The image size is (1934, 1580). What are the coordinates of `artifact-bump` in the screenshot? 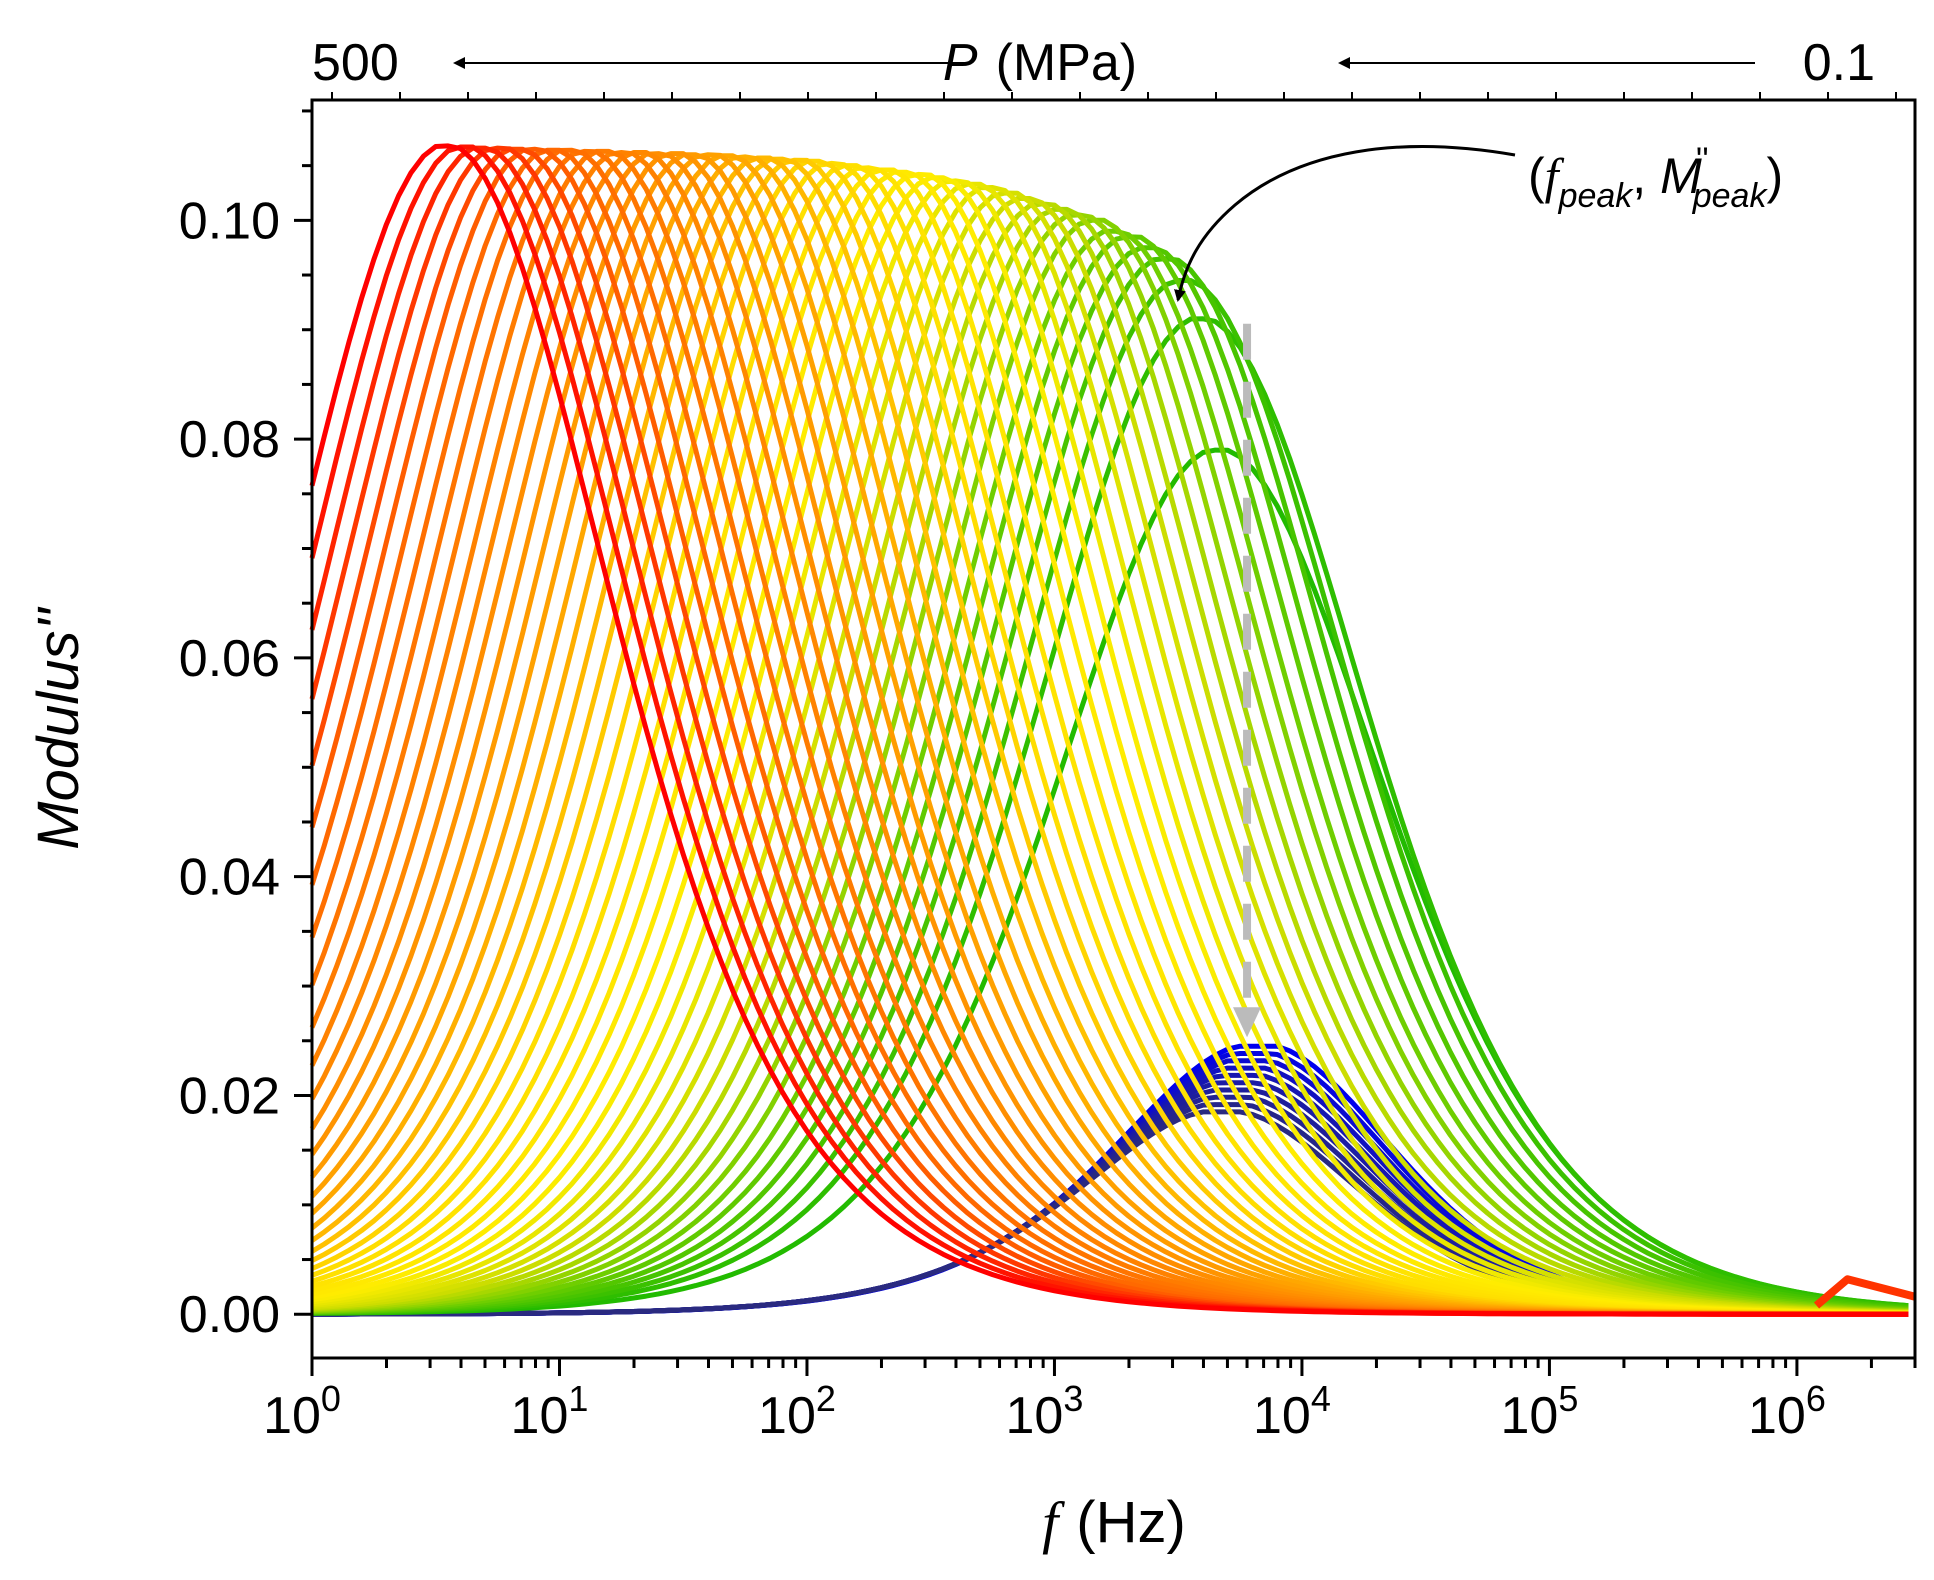 It's located at (1865, 1292).